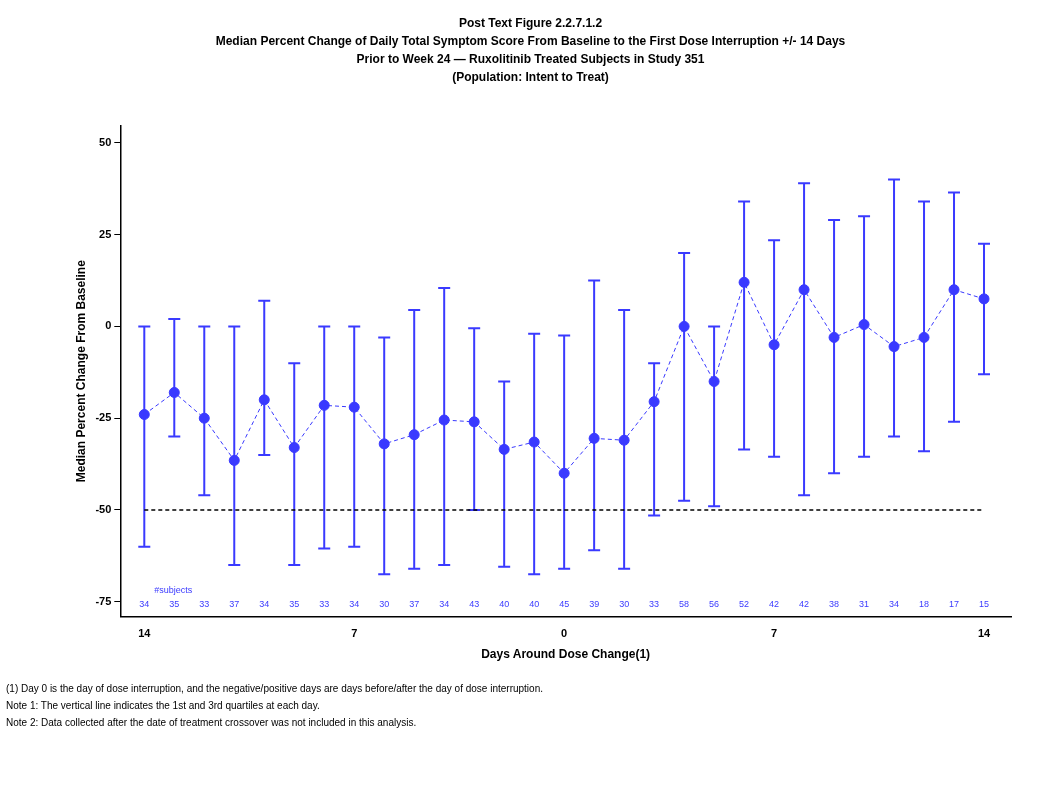  I want to click on y-tick-label: -25, so click(103, 417).